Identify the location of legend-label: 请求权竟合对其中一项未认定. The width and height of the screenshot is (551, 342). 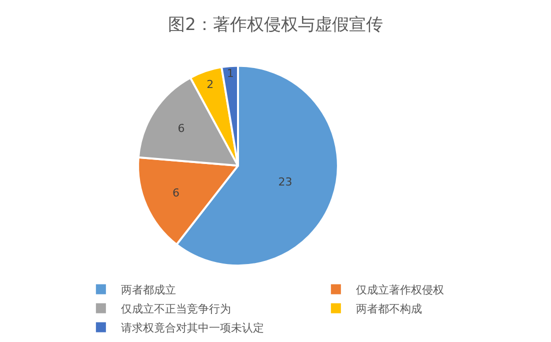
(192, 328).